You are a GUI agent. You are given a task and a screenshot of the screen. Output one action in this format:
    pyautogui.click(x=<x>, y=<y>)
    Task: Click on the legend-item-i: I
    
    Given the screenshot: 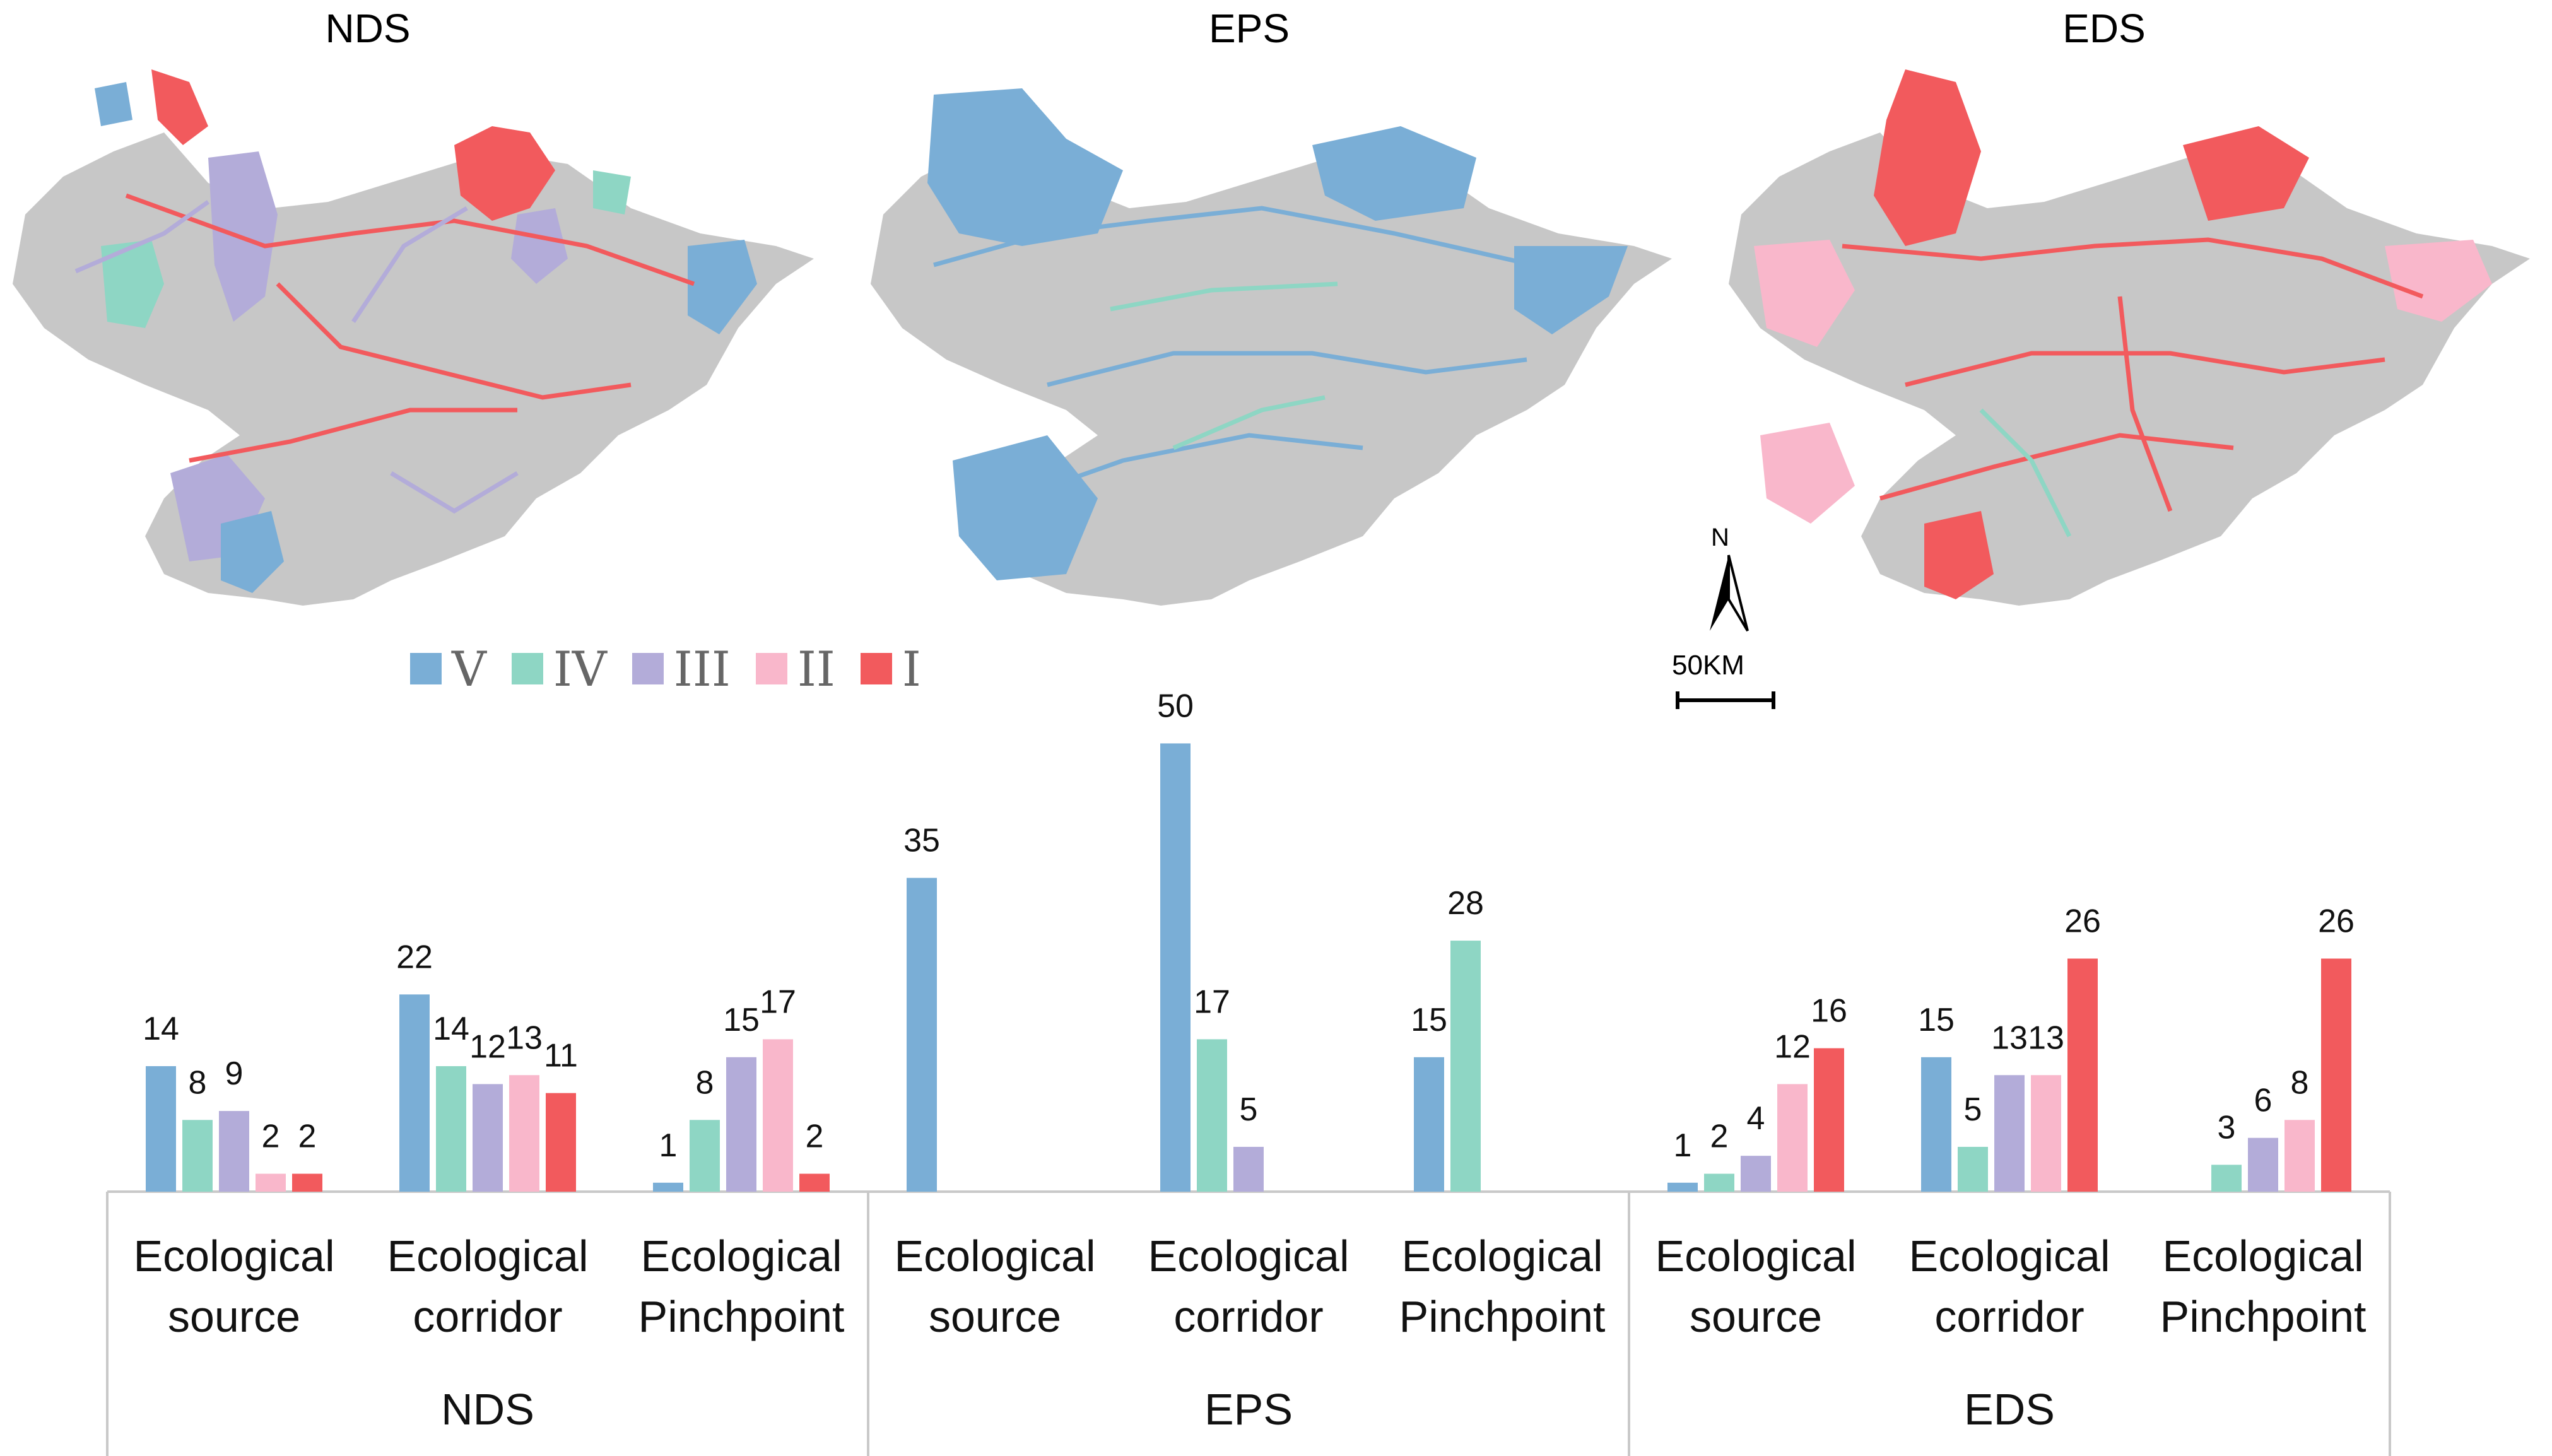 What is the action you would take?
    pyautogui.click(x=890, y=668)
    